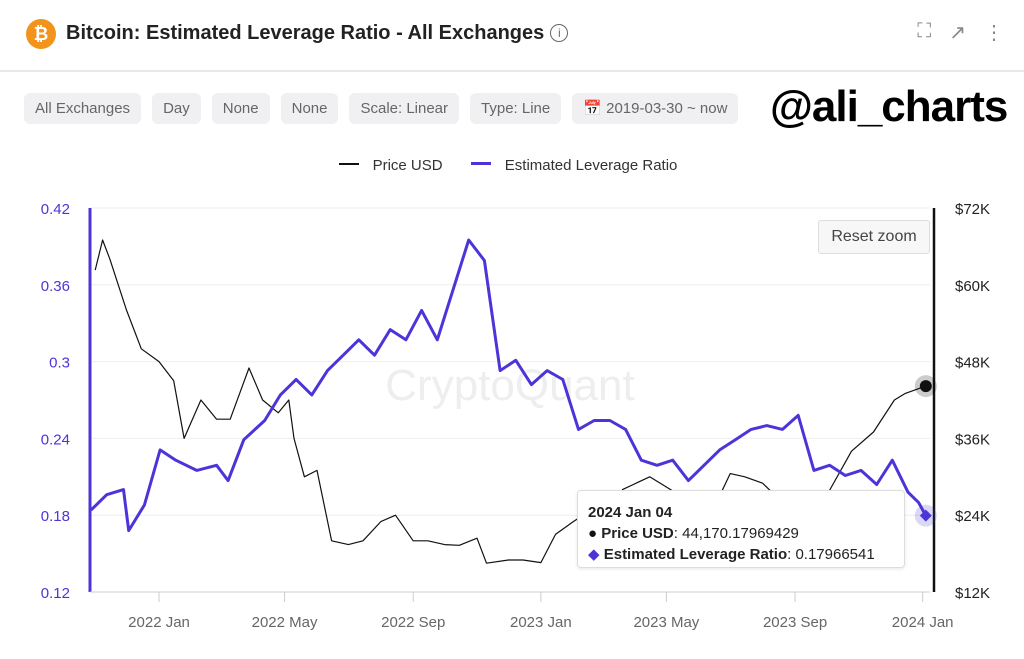 The width and height of the screenshot is (1024, 659). What do you see at coordinates (559, 33) in the screenshot?
I see `info-icon: i` at bounding box center [559, 33].